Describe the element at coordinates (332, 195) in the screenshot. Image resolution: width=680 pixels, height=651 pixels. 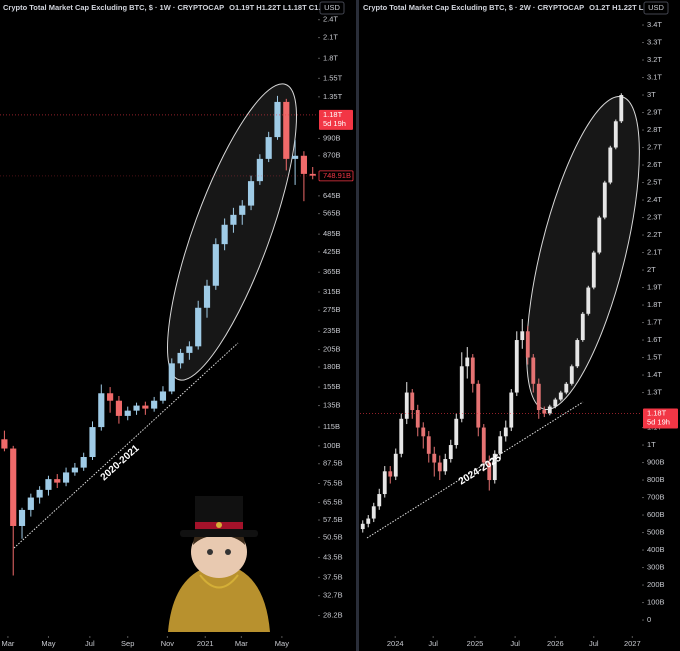
I see `y-tick-label: 645B` at that location.